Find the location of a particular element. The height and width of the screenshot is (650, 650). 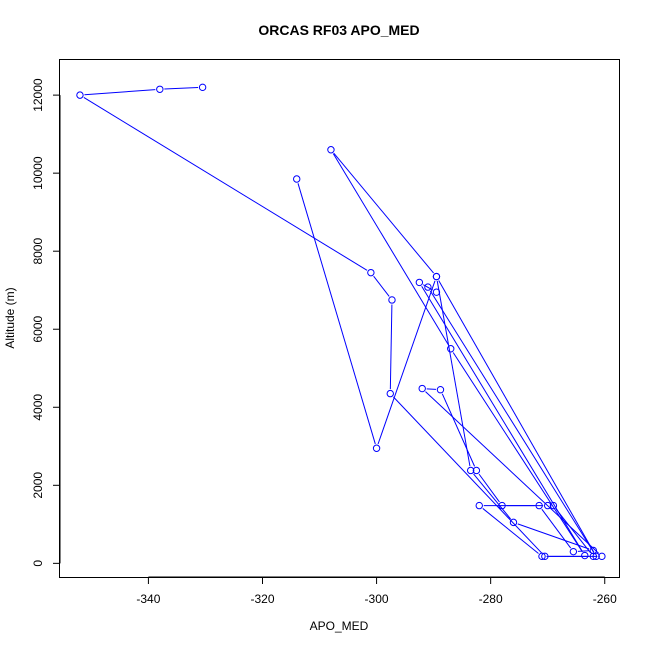

y-axis-label: Altitude (m) is located at coordinates (10, 317).